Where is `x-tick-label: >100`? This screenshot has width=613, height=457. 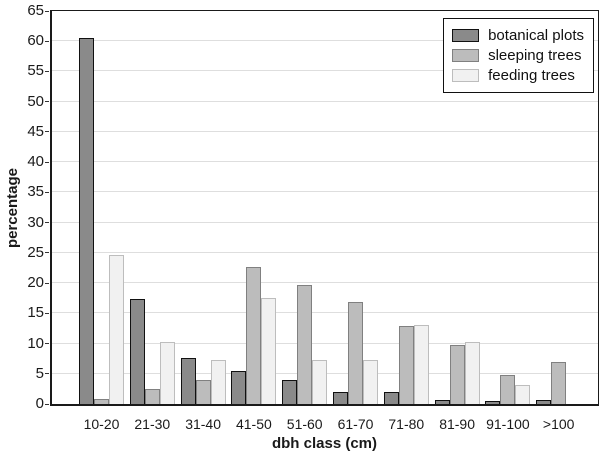 x-tick-label: >100 is located at coordinates (558, 424).